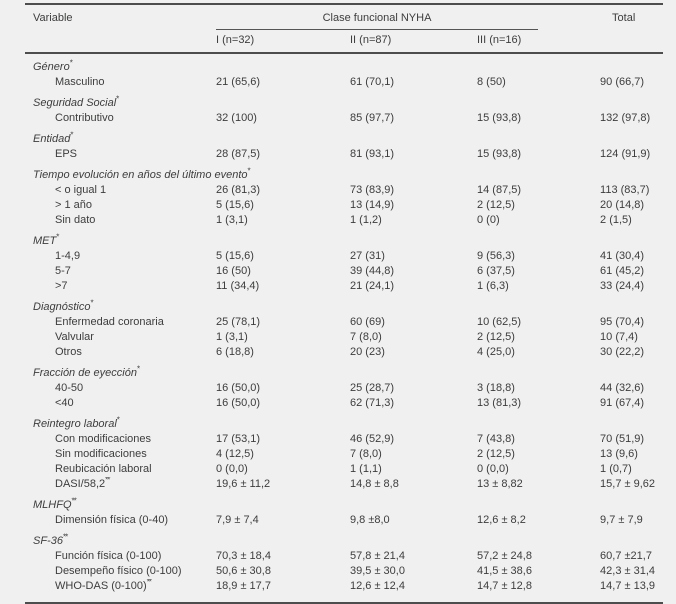 Image resolution: width=676 pixels, height=604 pixels. I want to click on column-header-total: Total, so click(624, 18).